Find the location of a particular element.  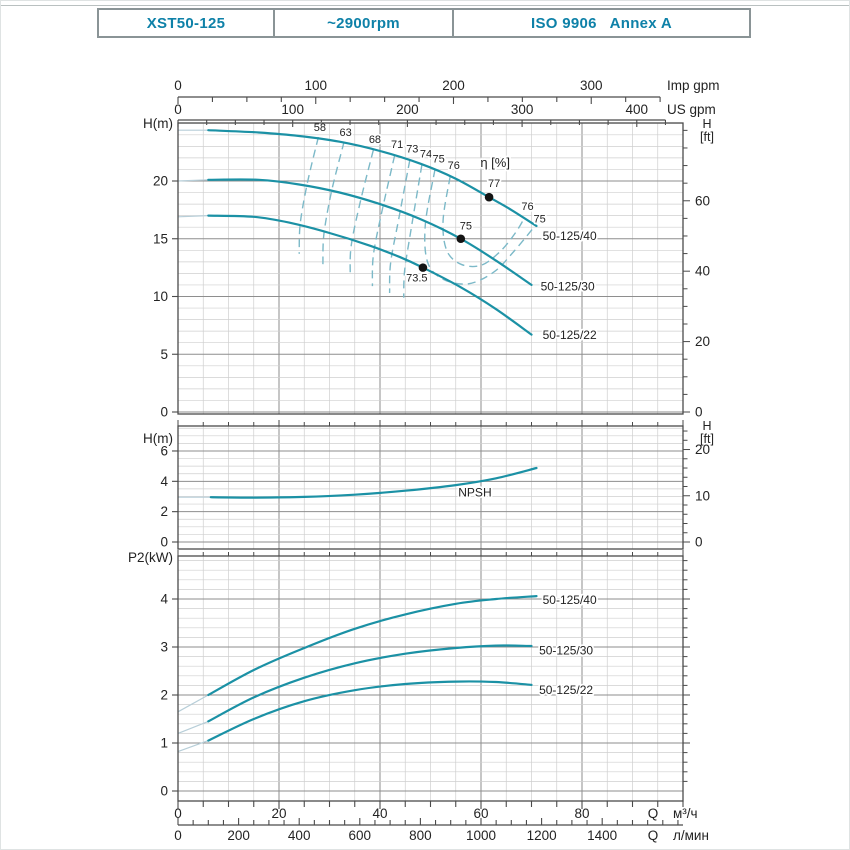

axis-unit-label: US gpm is located at coordinates (691, 109).